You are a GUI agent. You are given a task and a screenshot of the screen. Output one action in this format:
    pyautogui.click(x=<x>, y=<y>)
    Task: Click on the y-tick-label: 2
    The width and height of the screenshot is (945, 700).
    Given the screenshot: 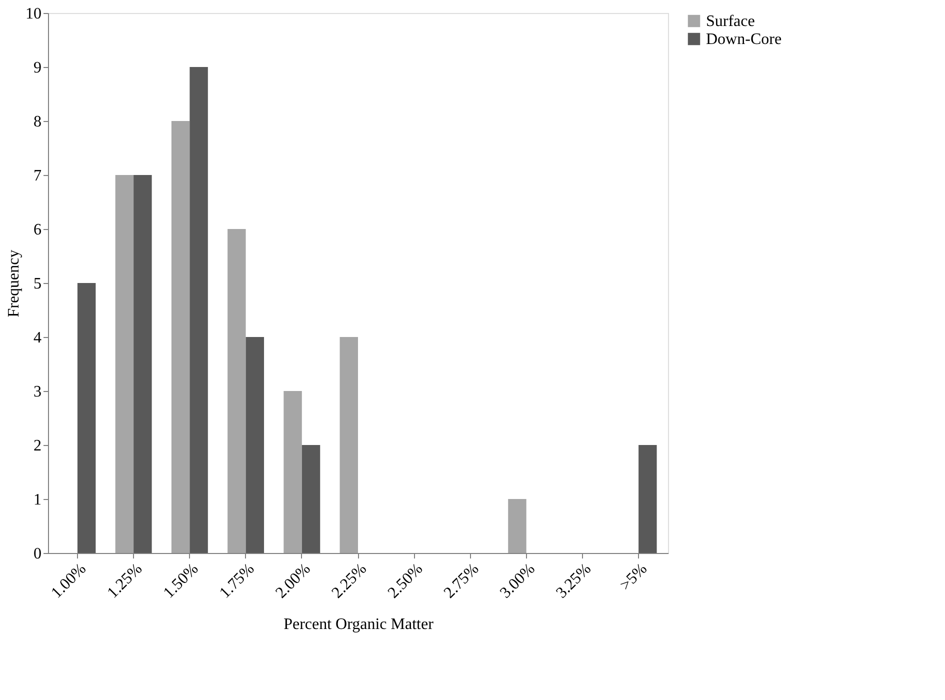 What is the action you would take?
    pyautogui.click(x=38, y=446)
    